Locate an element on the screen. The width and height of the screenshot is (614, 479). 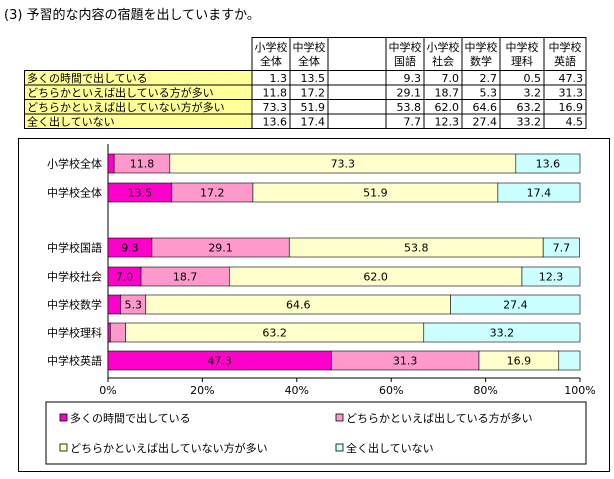
data-label: 16.9 is located at coordinates (519, 361).